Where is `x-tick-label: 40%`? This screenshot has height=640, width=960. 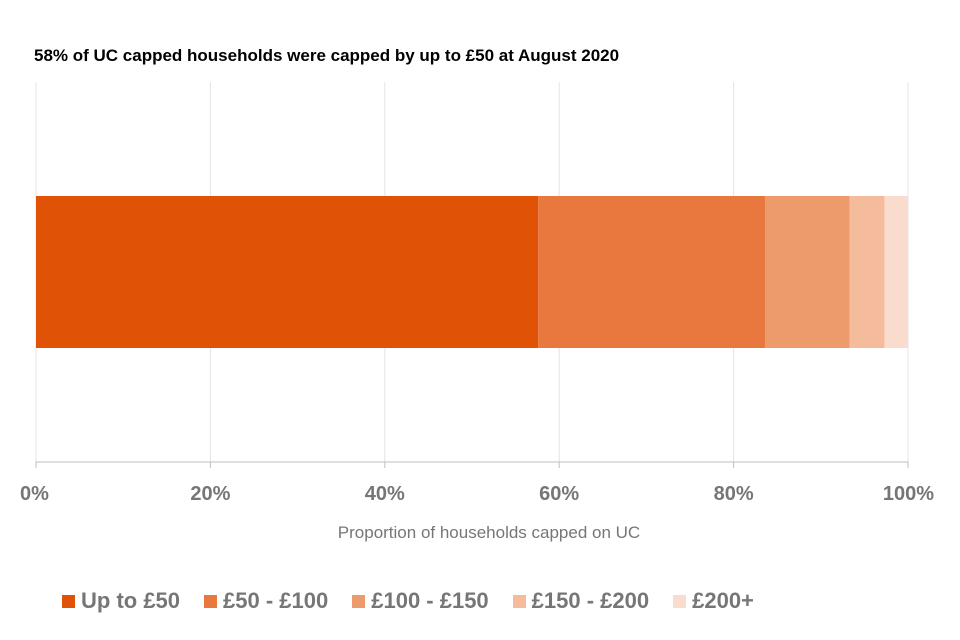 x-tick-label: 40% is located at coordinates (385, 494).